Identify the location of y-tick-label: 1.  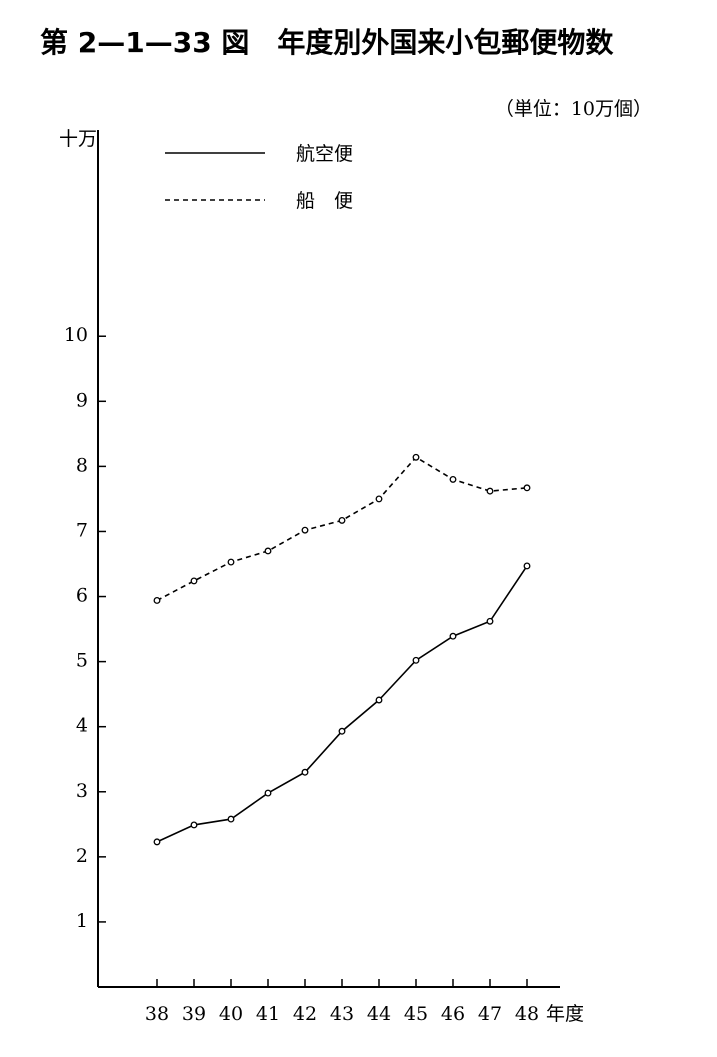
(82, 921).